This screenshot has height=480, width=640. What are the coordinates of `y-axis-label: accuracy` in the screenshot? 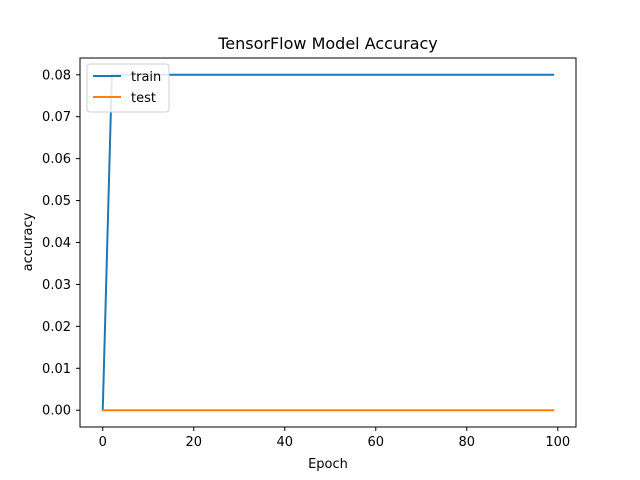 It's located at (28, 241).